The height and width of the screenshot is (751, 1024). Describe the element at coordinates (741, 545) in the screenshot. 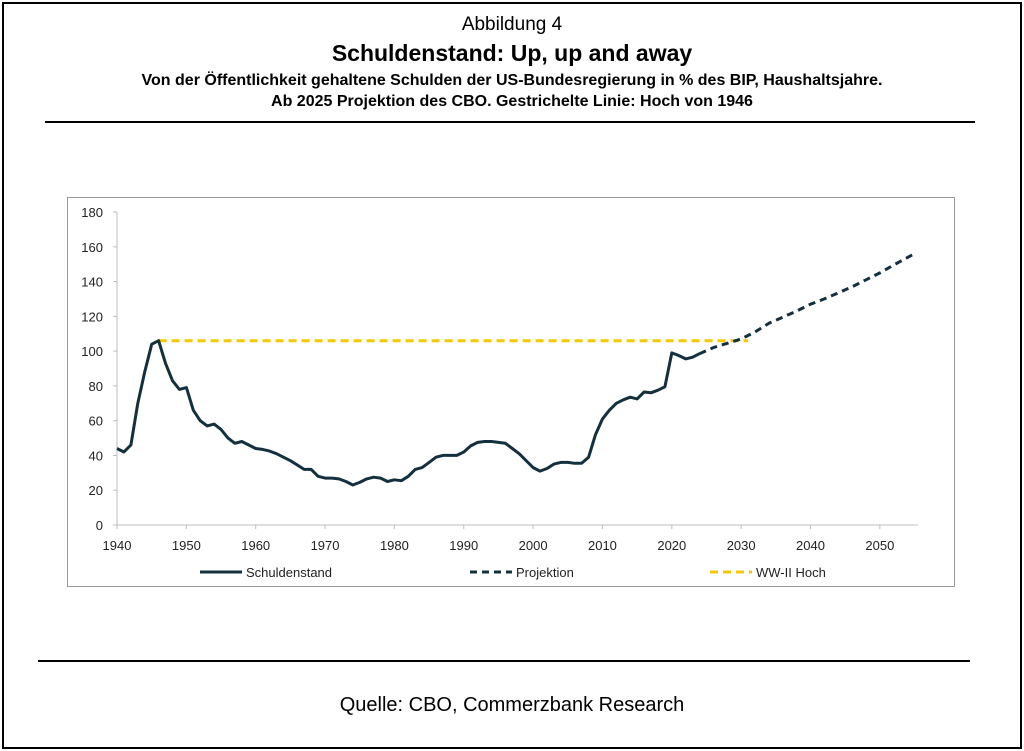

I see `x-tick-label: 2030` at that location.